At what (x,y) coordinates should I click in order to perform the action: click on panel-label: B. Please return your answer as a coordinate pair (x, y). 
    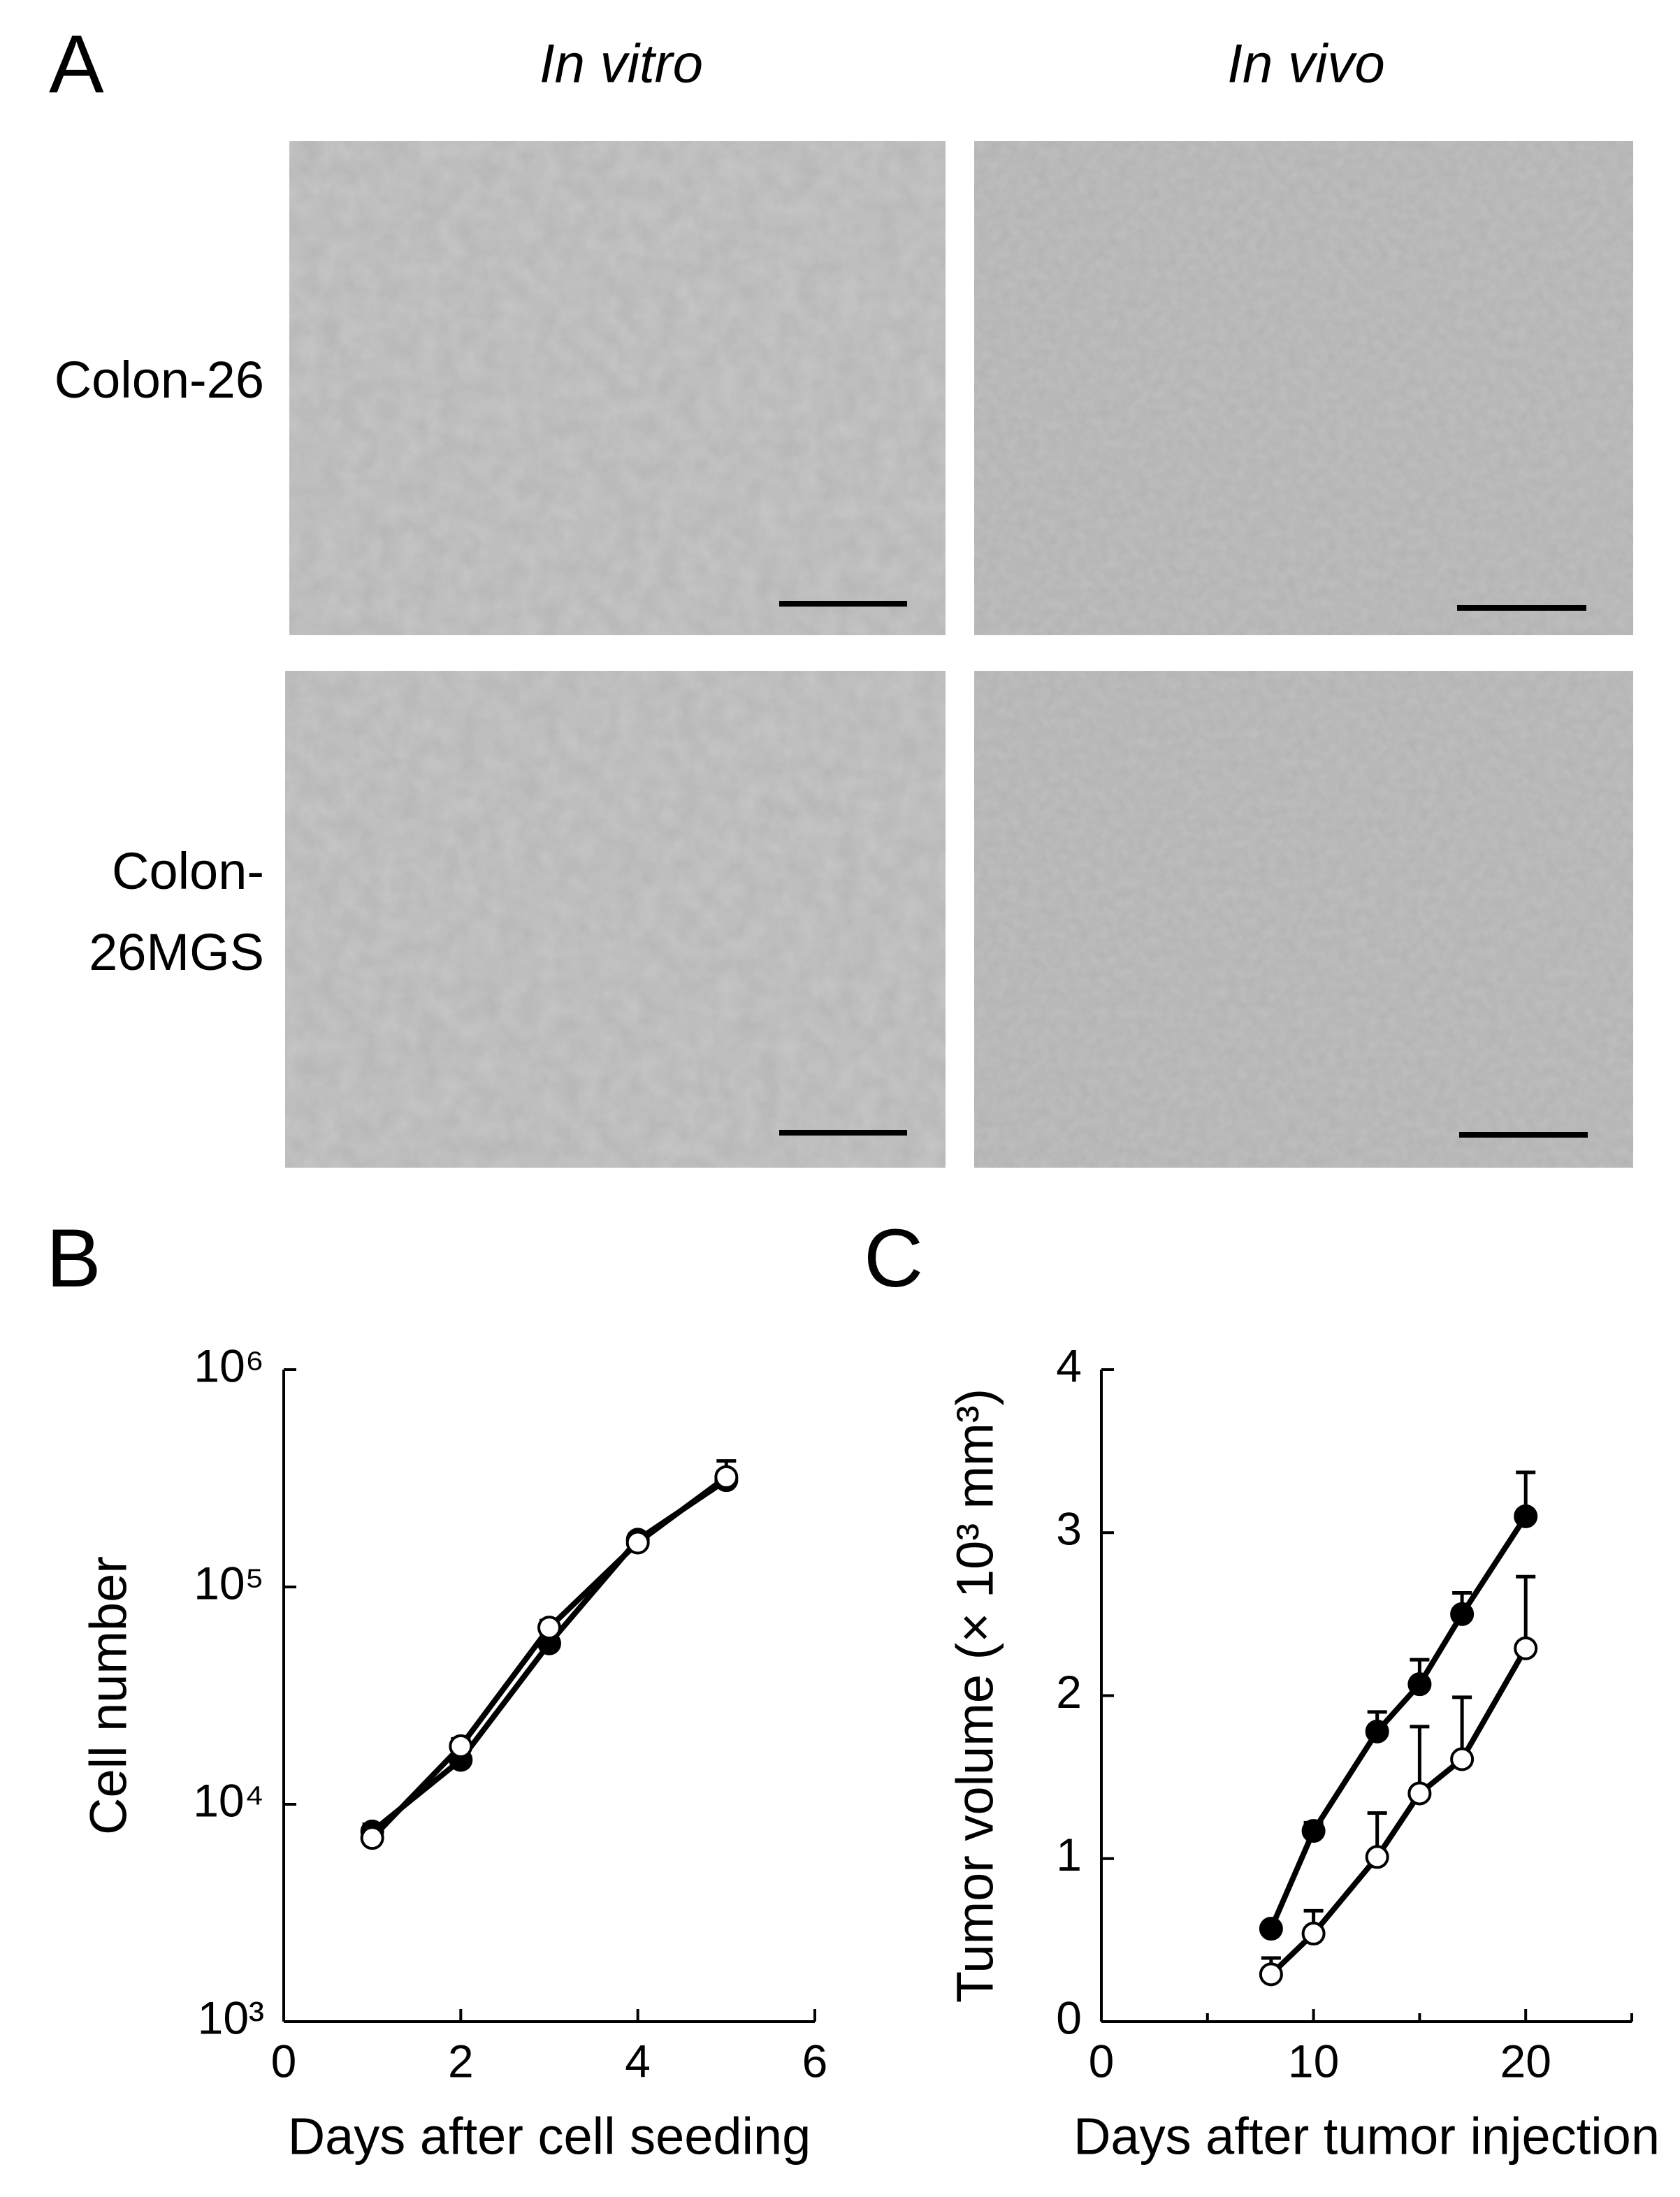
    Looking at the image, I should click on (73, 1259).